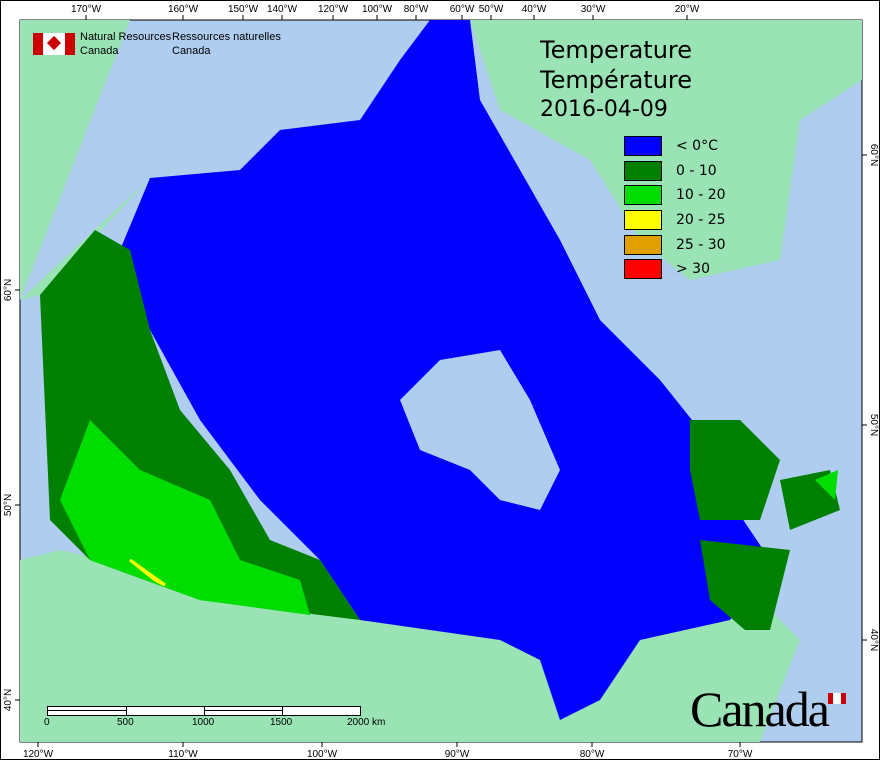 The width and height of the screenshot is (880, 760). I want to click on region-10-20-newfoundland, so click(826, 485).